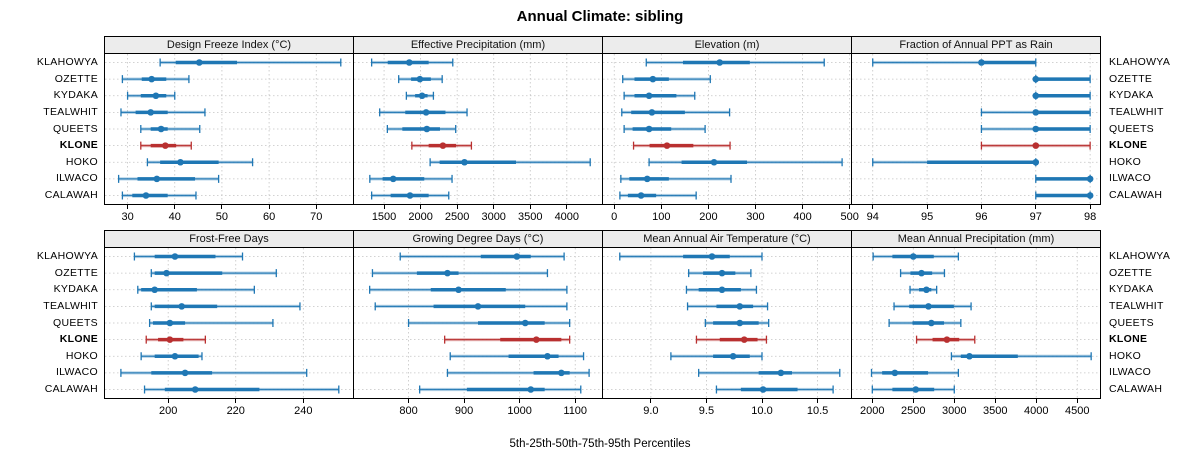  What do you see at coordinates (976, 411) in the screenshot?
I see `x-axis: 2000 2500 3000 3500 4000 4500` at bounding box center [976, 411].